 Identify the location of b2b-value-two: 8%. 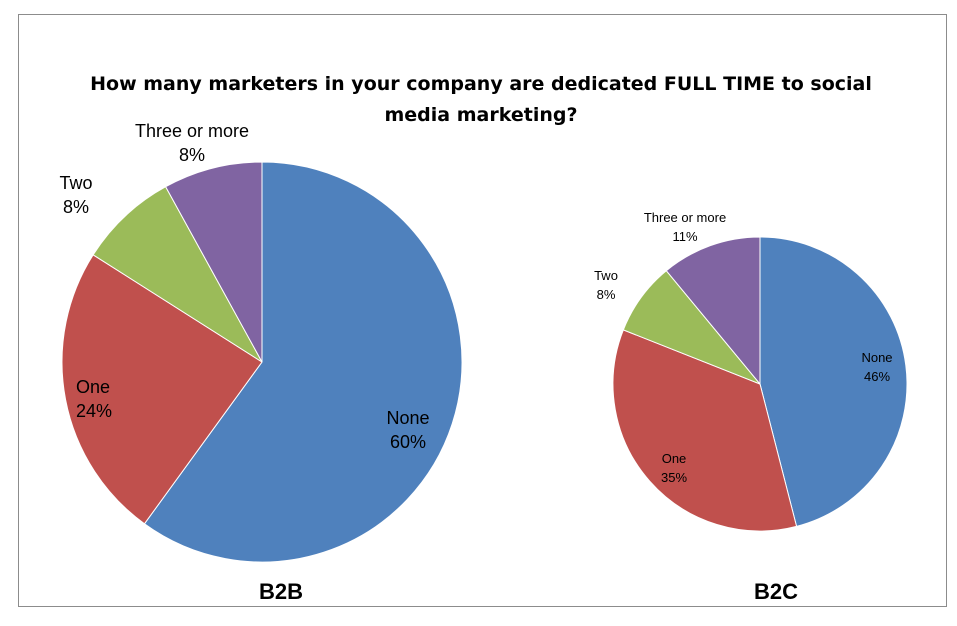
(76, 207).